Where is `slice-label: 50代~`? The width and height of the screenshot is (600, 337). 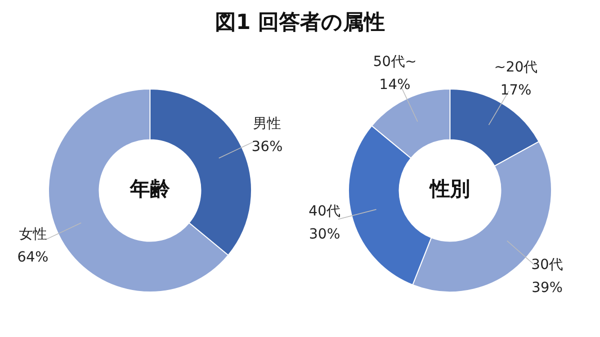 slice-label: 50代~ is located at coordinates (395, 62).